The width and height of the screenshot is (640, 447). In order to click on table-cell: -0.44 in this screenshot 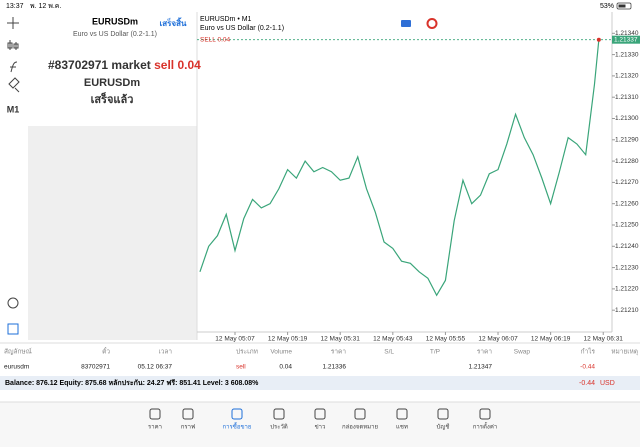, I will do `click(587, 367)`.